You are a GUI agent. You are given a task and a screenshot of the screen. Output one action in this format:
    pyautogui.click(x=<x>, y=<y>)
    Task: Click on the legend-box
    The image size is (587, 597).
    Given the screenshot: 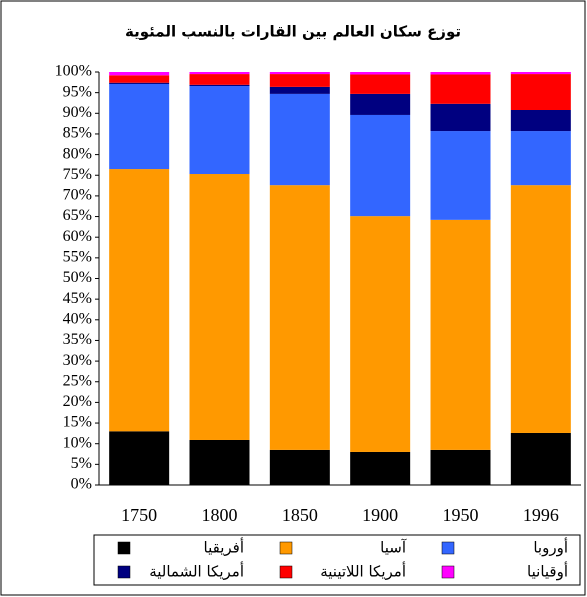 What is the action you would take?
    pyautogui.click(x=337, y=560)
    